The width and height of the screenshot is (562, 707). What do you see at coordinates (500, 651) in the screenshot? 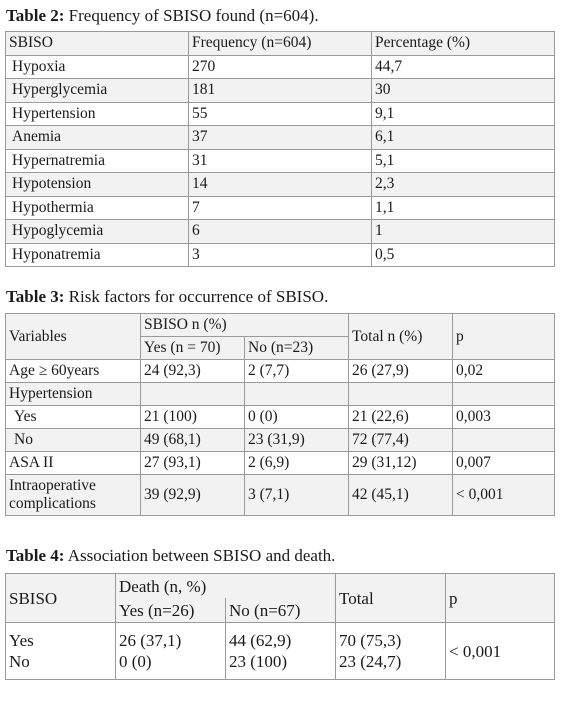
I see `table4-p-cell: < 0,001` at bounding box center [500, 651].